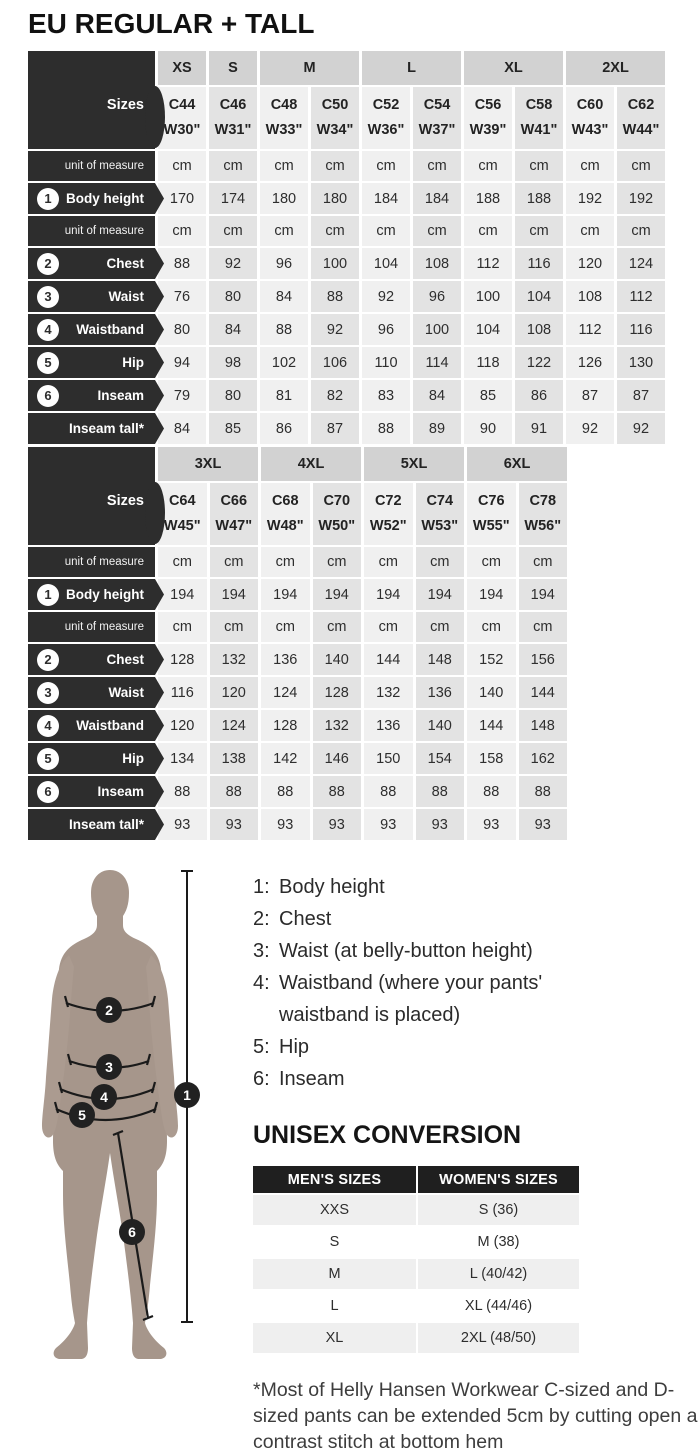 This screenshot has width=700, height=1455. I want to click on w-size: W50", so click(337, 525).